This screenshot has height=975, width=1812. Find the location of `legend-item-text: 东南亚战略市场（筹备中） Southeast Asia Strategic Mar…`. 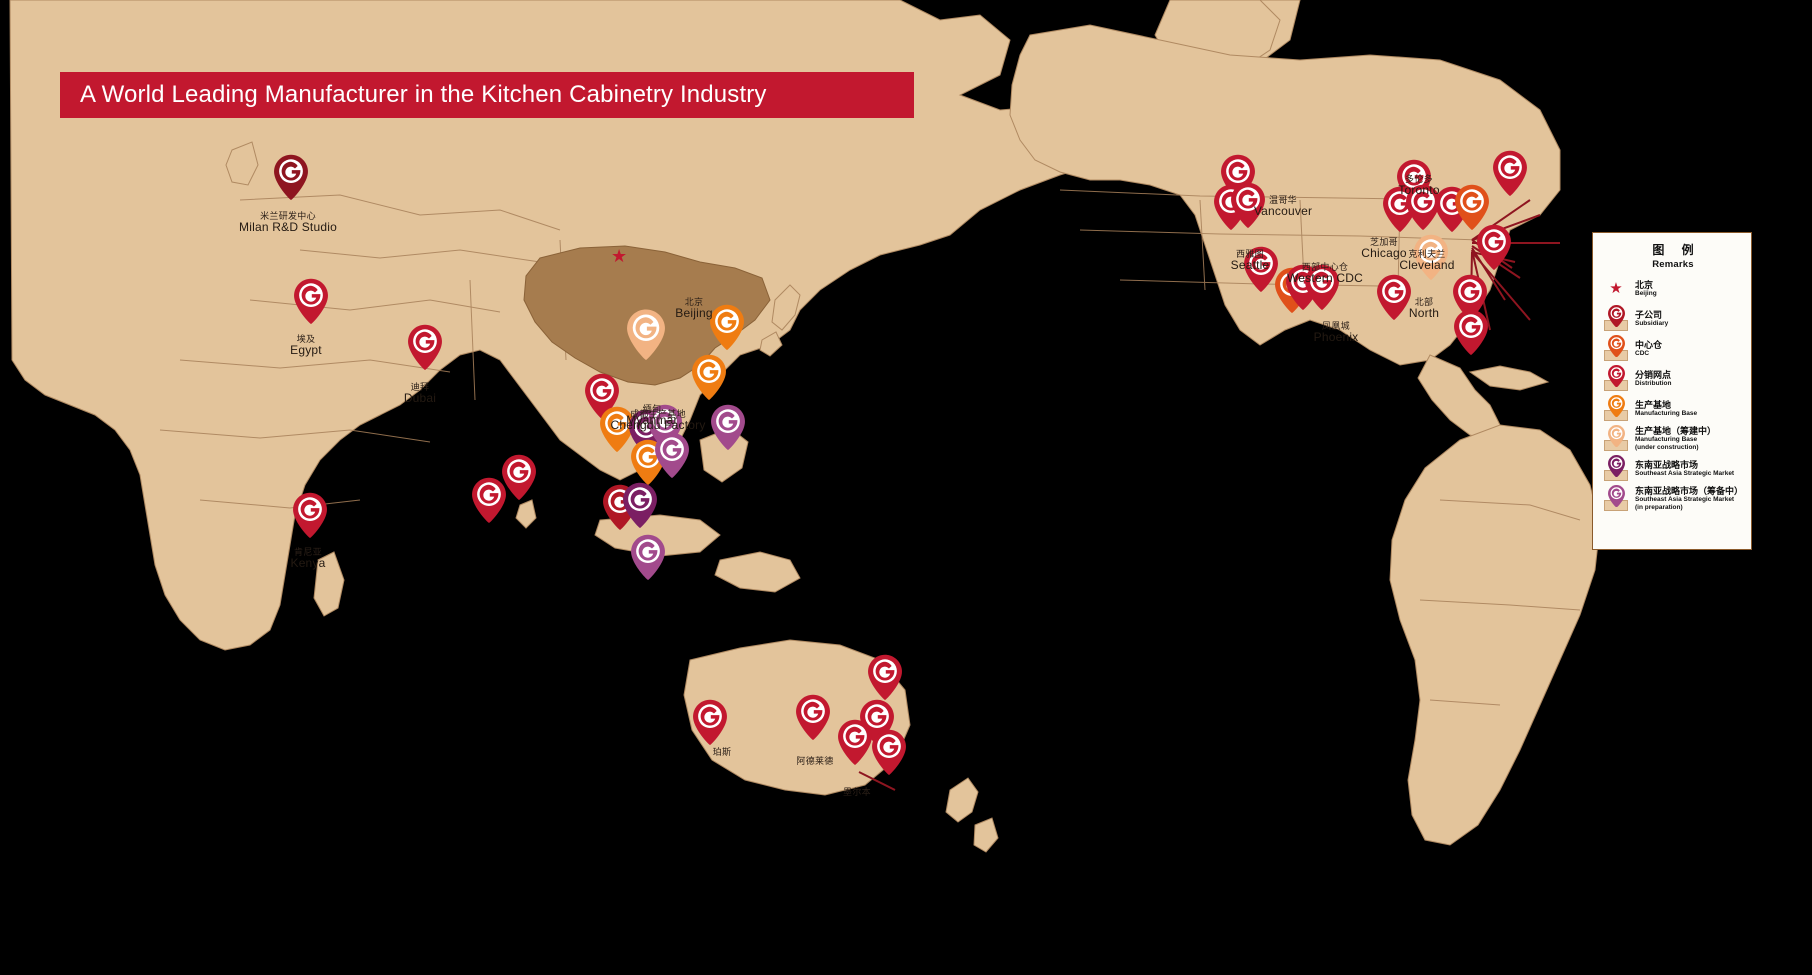

legend-item-text: 东南亚战略市场（筹备中） Southeast Asia Strategic Mar… is located at coordinates (1687, 498).